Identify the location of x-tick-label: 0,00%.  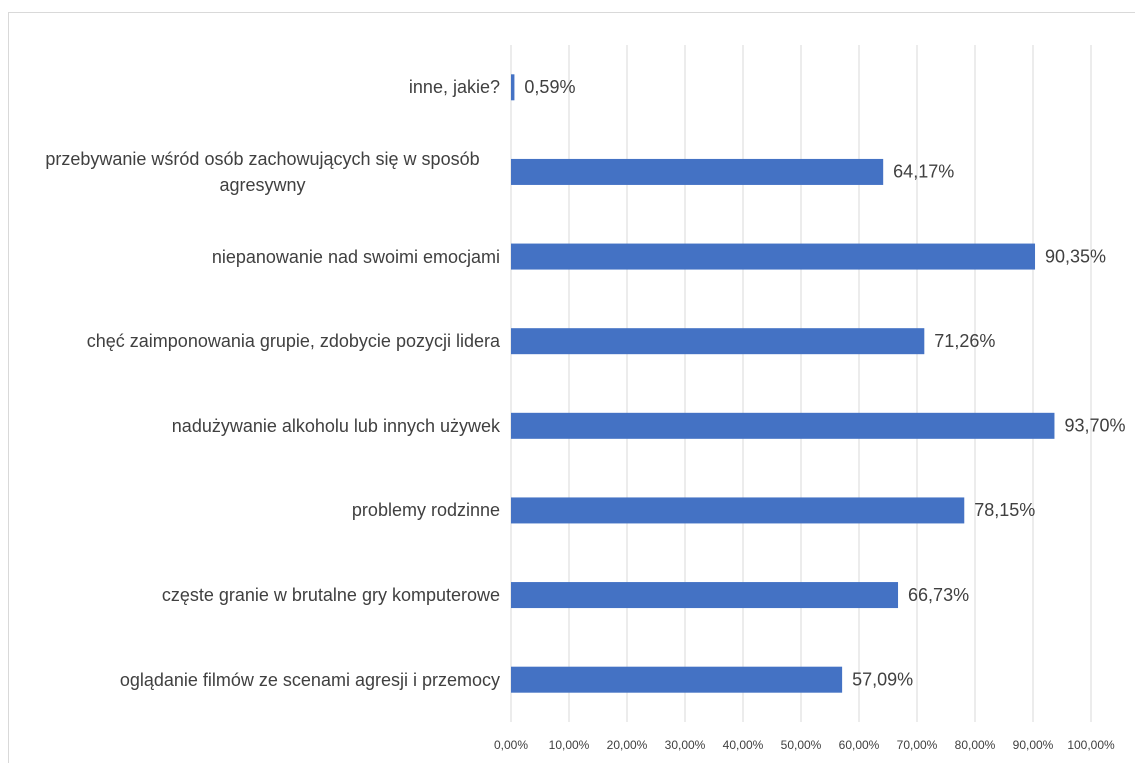
(511, 745).